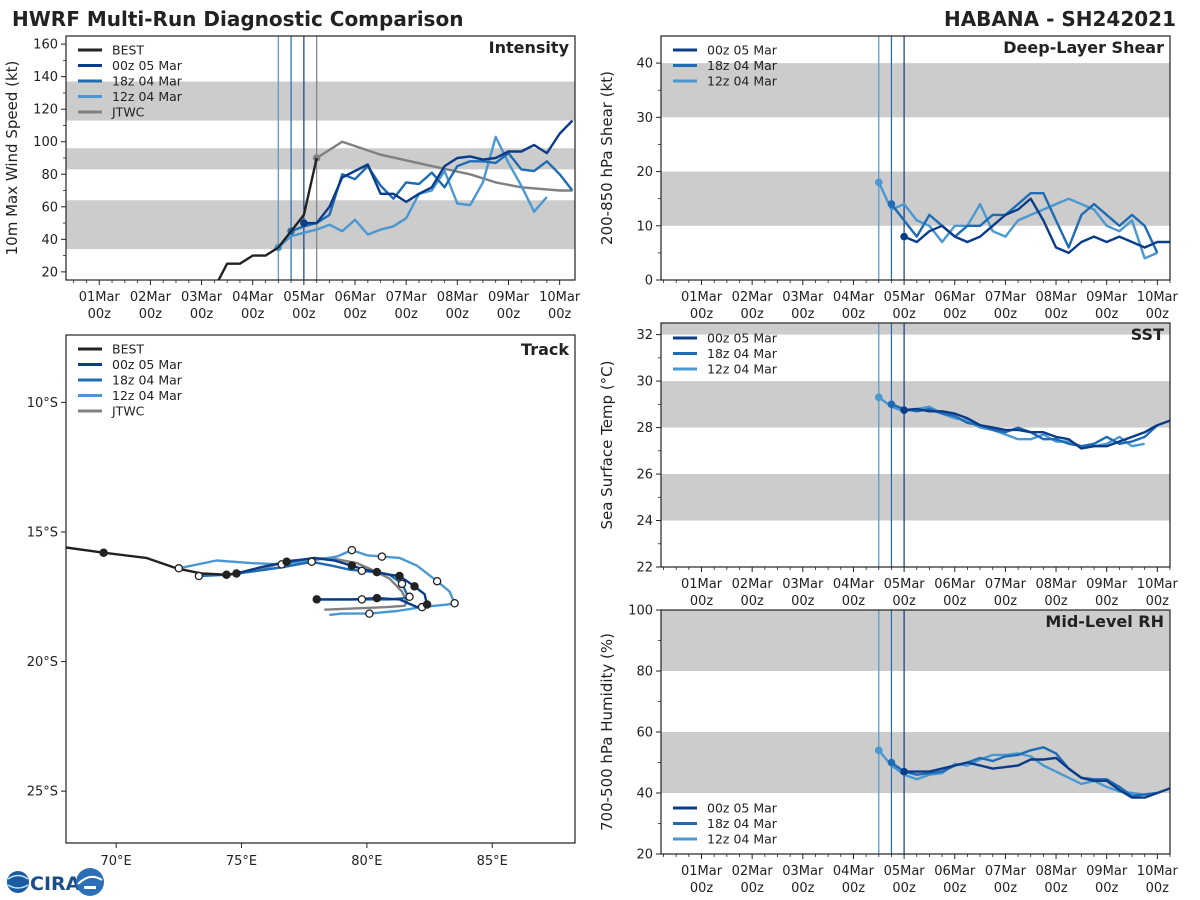 This screenshot has height=900, width=1200. What do you see at coordinates (116, 861) in the screenshot?
I see `x-tick-label: 70°E` at bounding box center [116, 861].